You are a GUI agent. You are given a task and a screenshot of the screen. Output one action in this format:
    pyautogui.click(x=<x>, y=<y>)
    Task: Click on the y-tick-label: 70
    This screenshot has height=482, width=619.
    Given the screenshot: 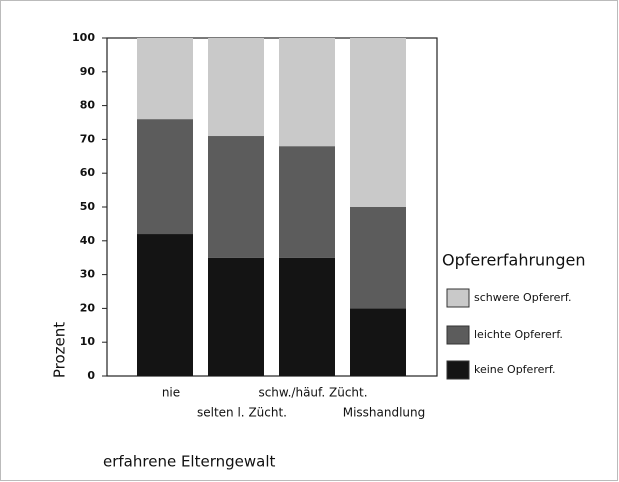 What is the action you would take?
    pyautogui.click(x=88, y=138)
    